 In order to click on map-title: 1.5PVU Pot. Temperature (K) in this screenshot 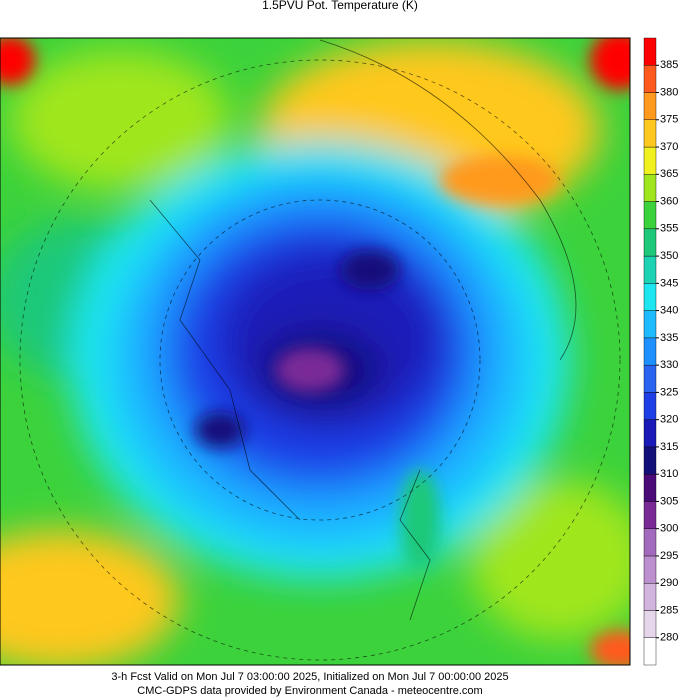, I will do `click(340, 6)`.